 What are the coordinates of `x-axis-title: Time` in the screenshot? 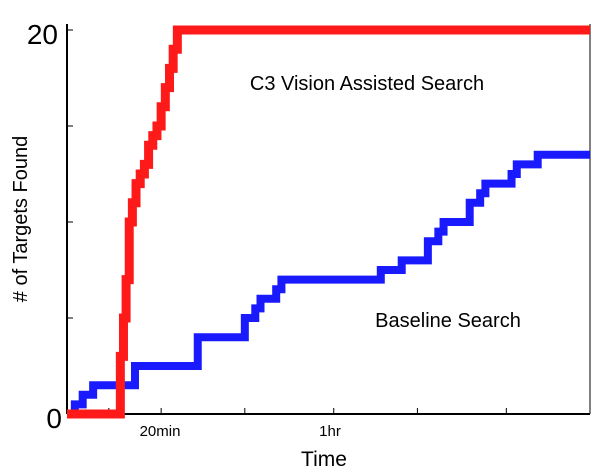 It's located at (324, 459).